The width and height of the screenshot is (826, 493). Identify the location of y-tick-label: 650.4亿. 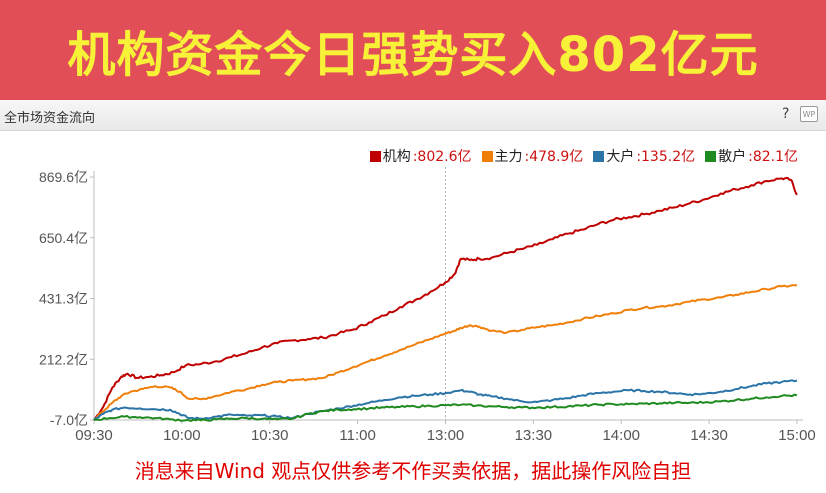
(63, 238).